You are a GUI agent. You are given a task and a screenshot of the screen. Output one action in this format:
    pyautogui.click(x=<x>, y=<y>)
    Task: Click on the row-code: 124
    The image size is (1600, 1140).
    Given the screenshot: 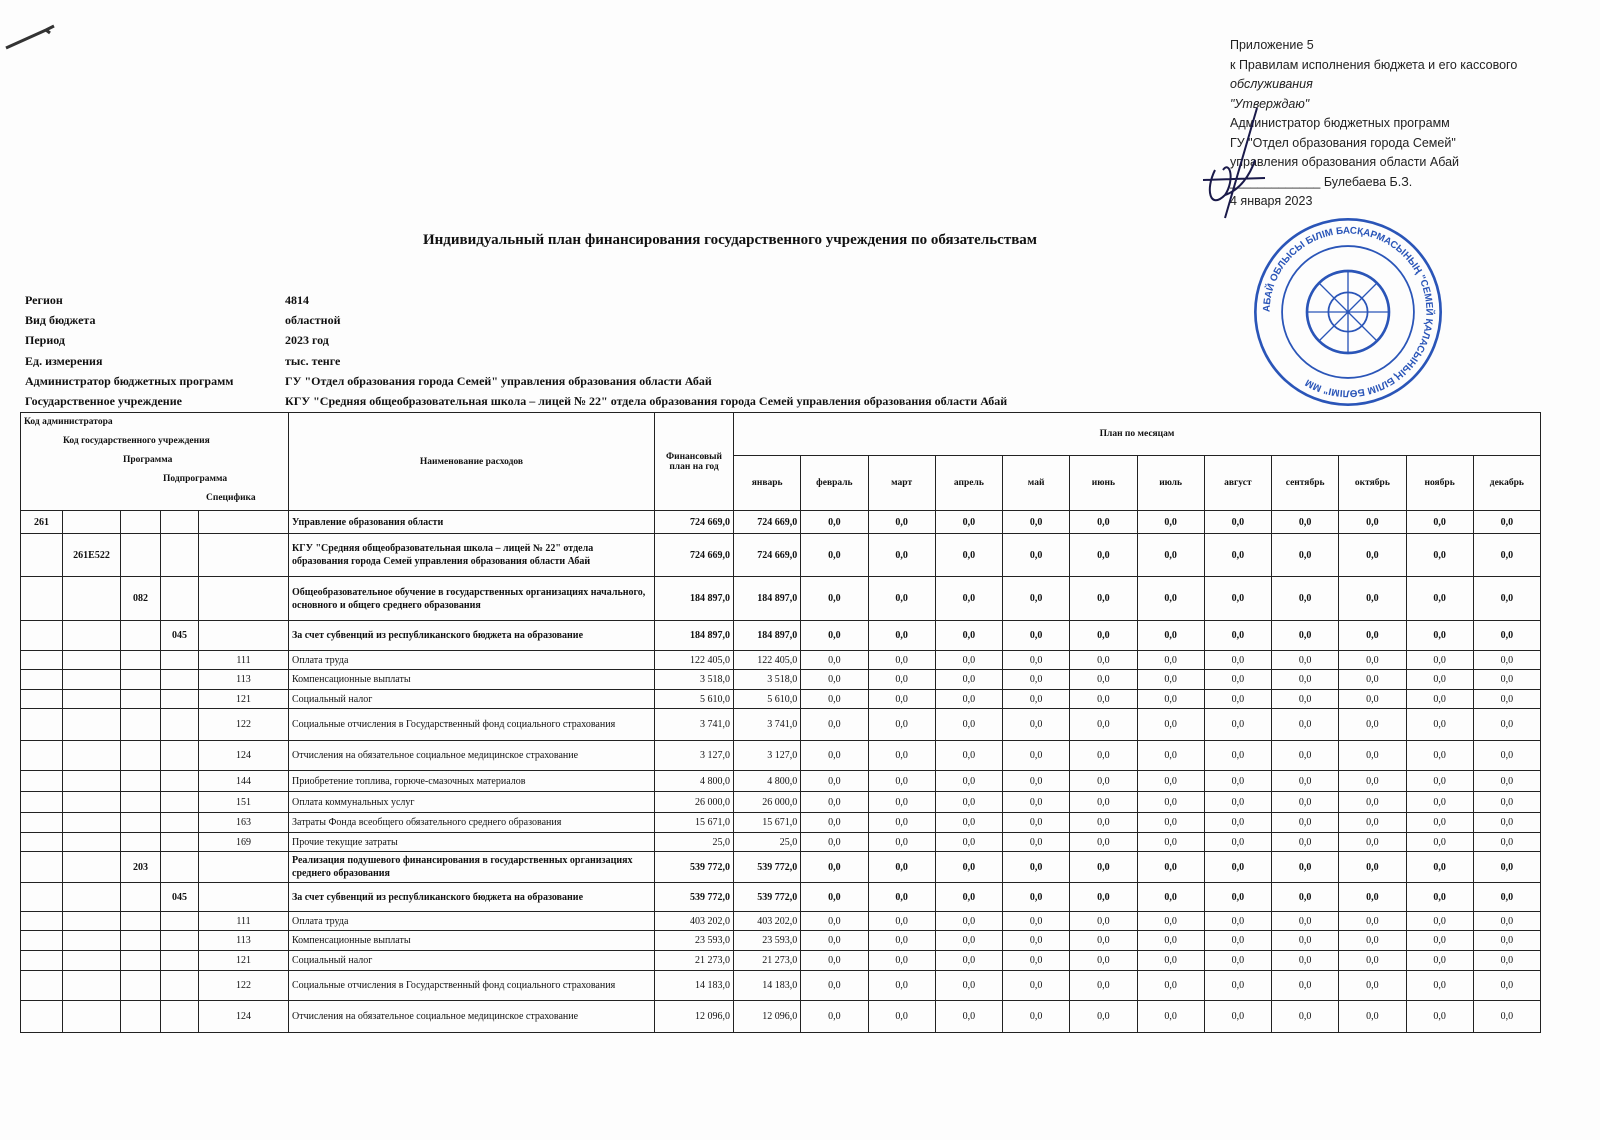 What is the action you would take?
    pyautogui.click(x=243, y=1016)
    